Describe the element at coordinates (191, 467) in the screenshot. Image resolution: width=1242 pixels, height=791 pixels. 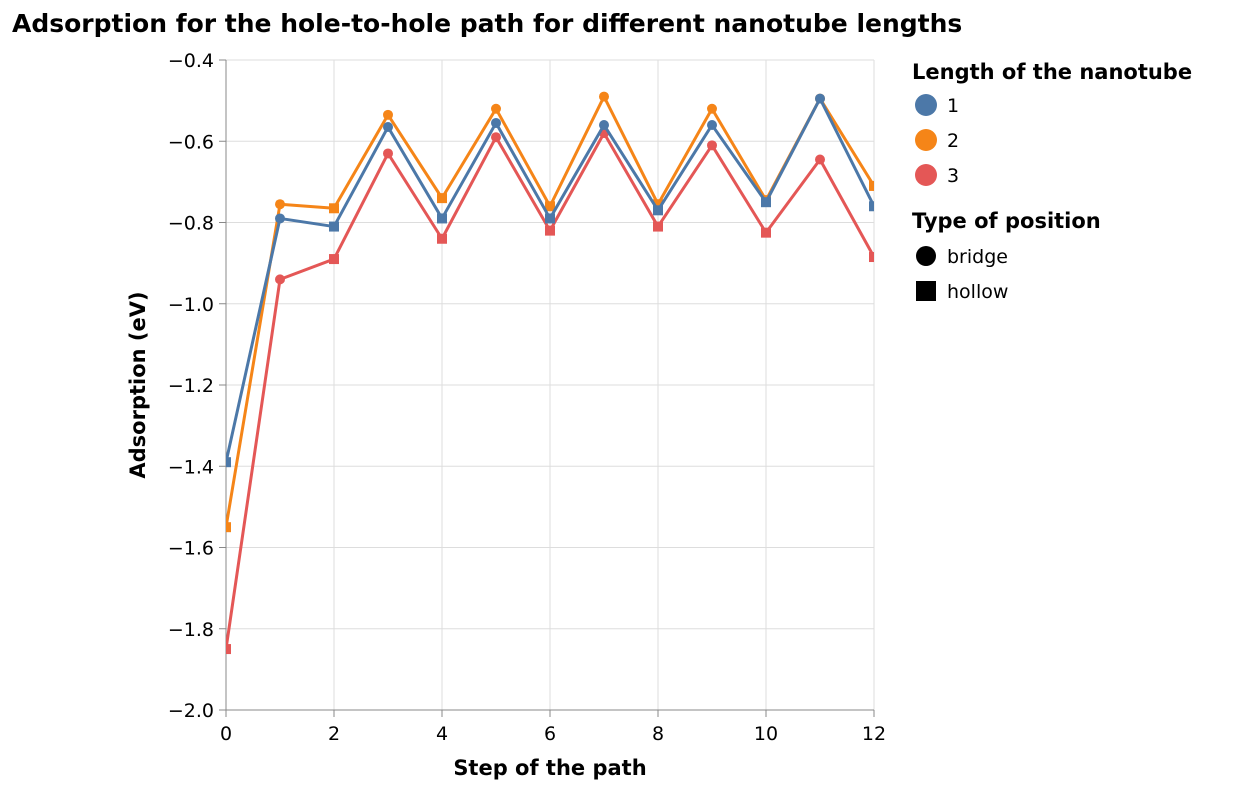
I see `y-tick-label: −1.4` at that location.